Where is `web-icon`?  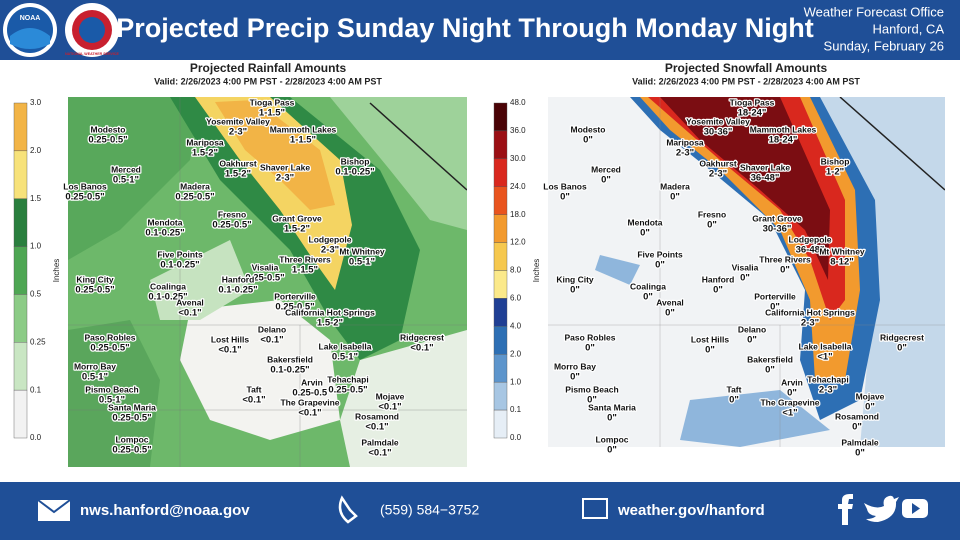 web-icon is located at coordinates (595, 508).